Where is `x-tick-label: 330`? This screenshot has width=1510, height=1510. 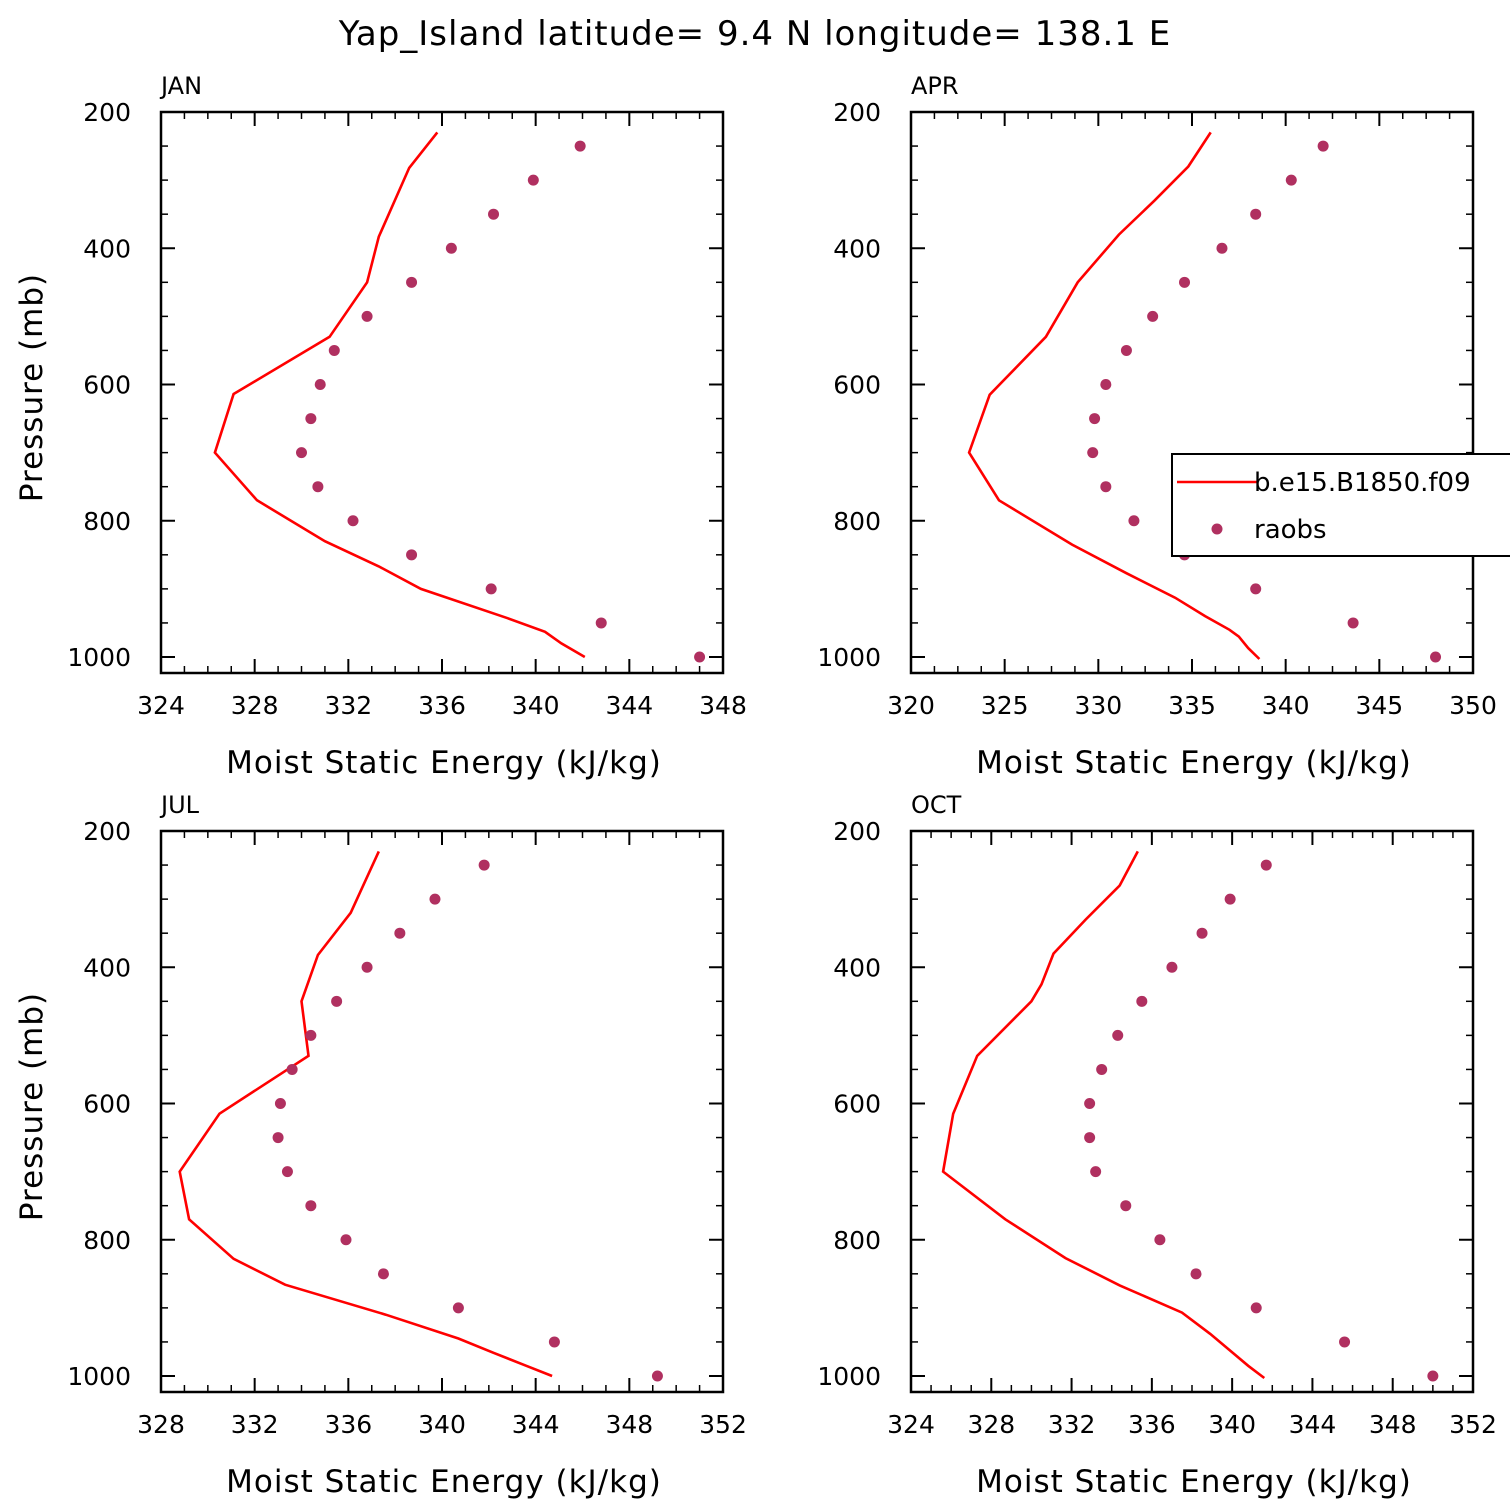 x-tick-label: 330 is located at coordinates (1098, 705).